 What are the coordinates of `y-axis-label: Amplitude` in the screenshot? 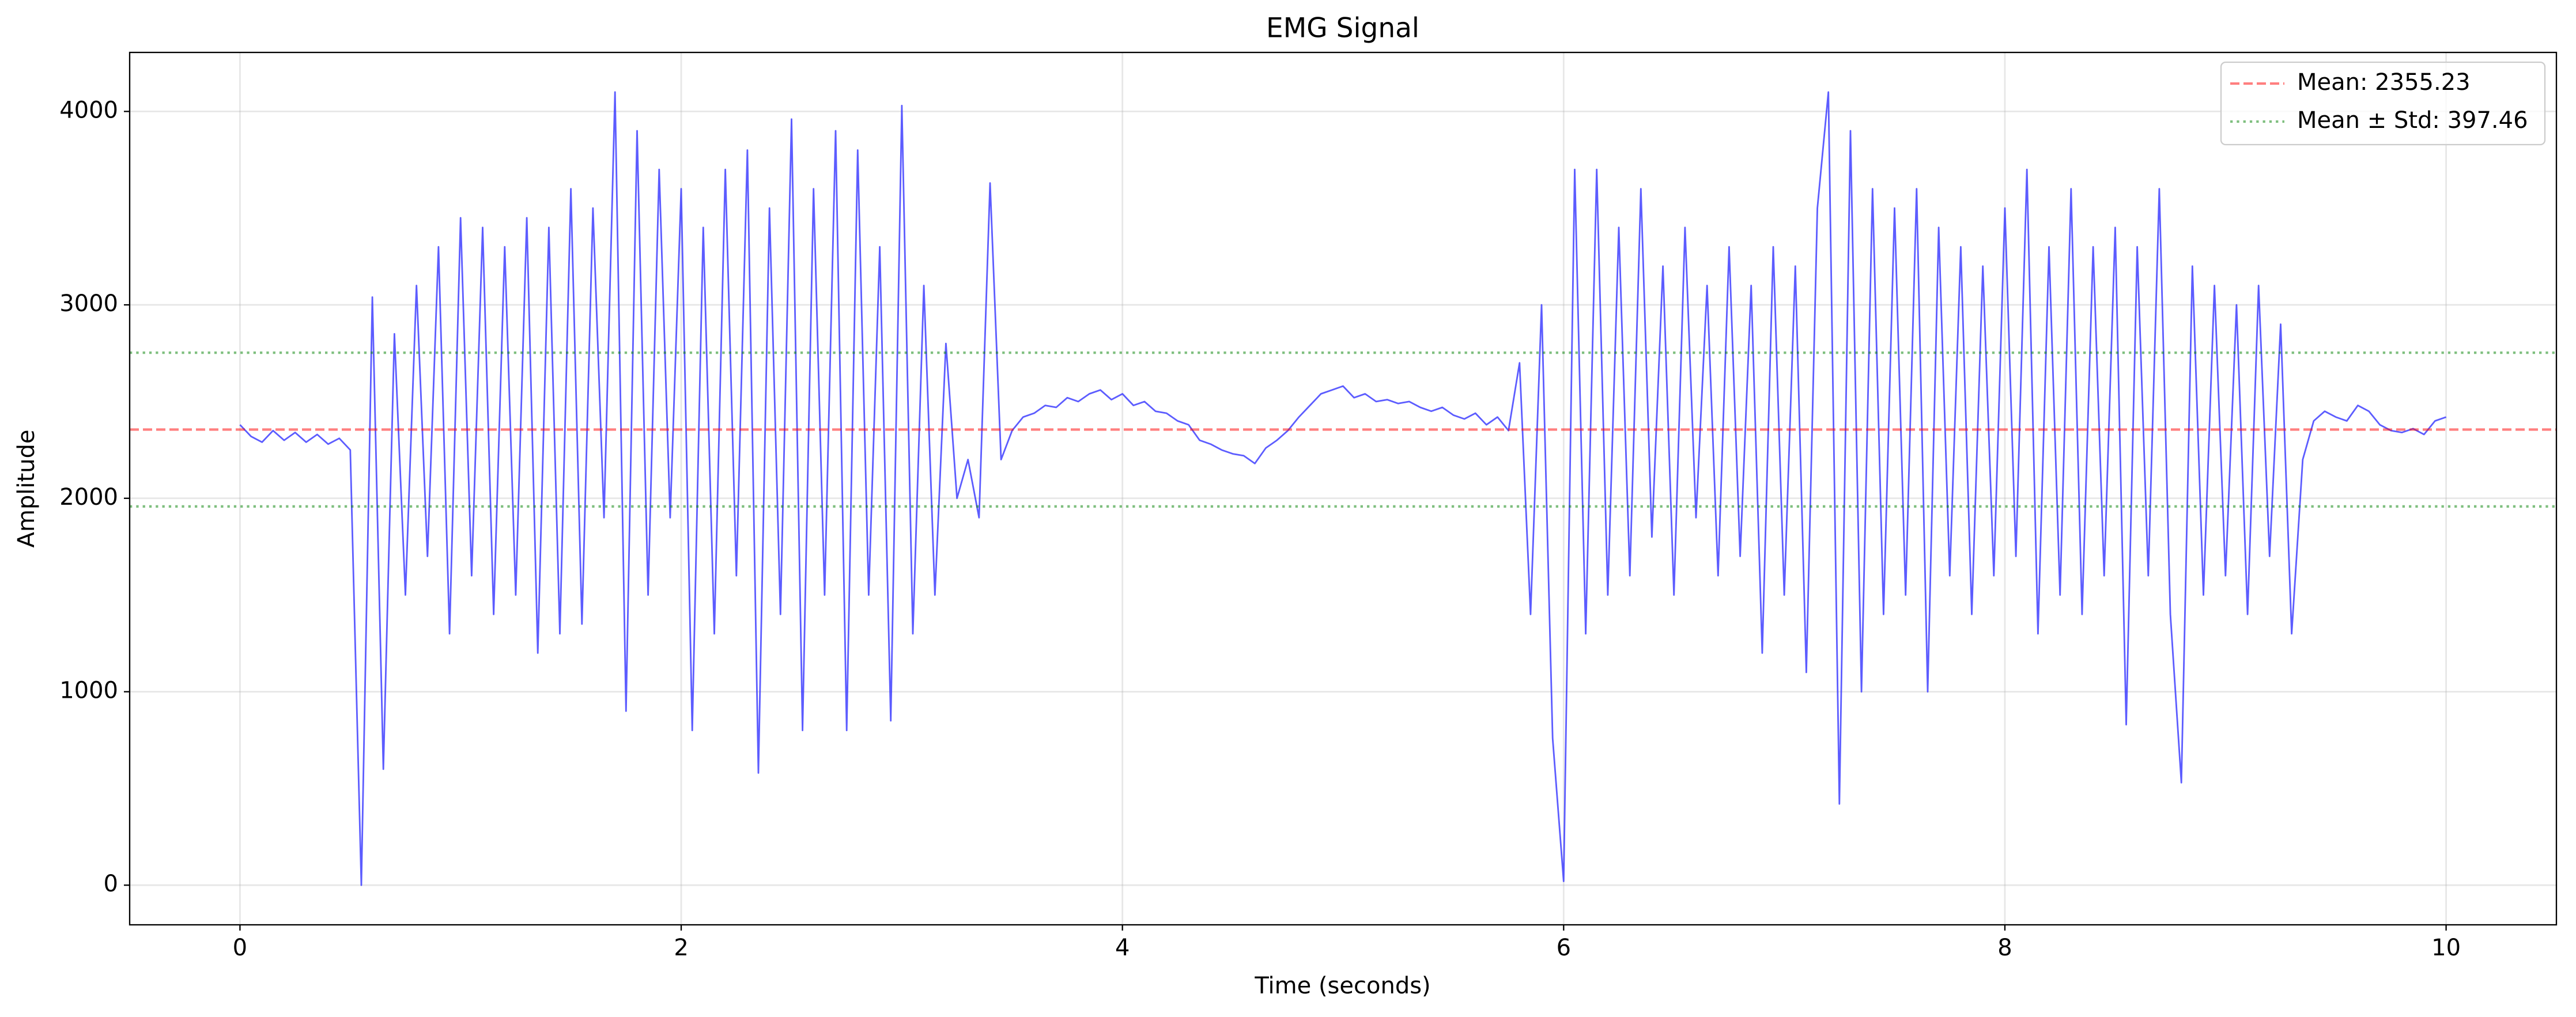 It's located at (26, 489).